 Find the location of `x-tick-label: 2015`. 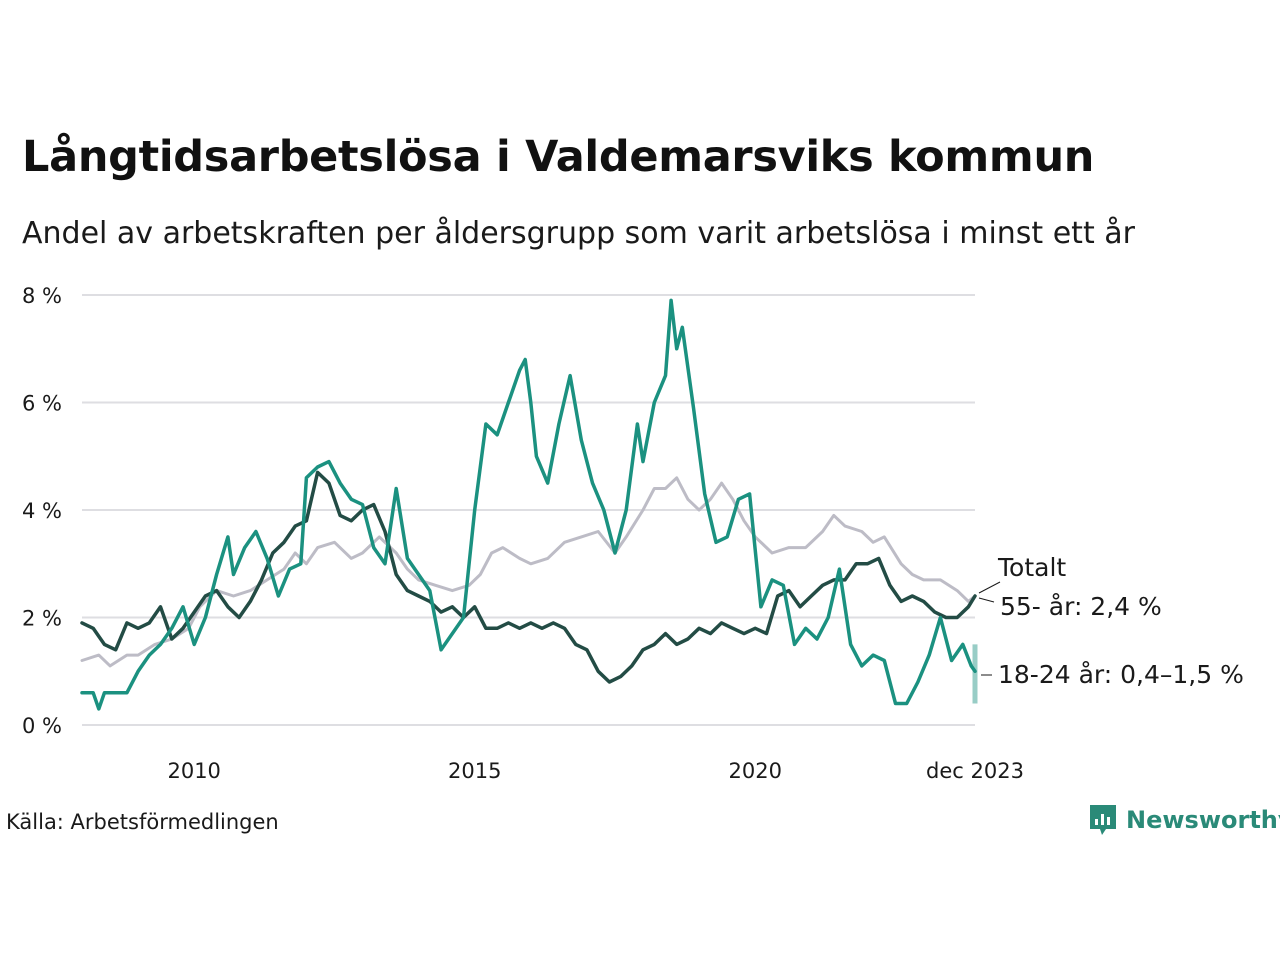

x-tick-label: 2015 is located at coordinates (474, 771).